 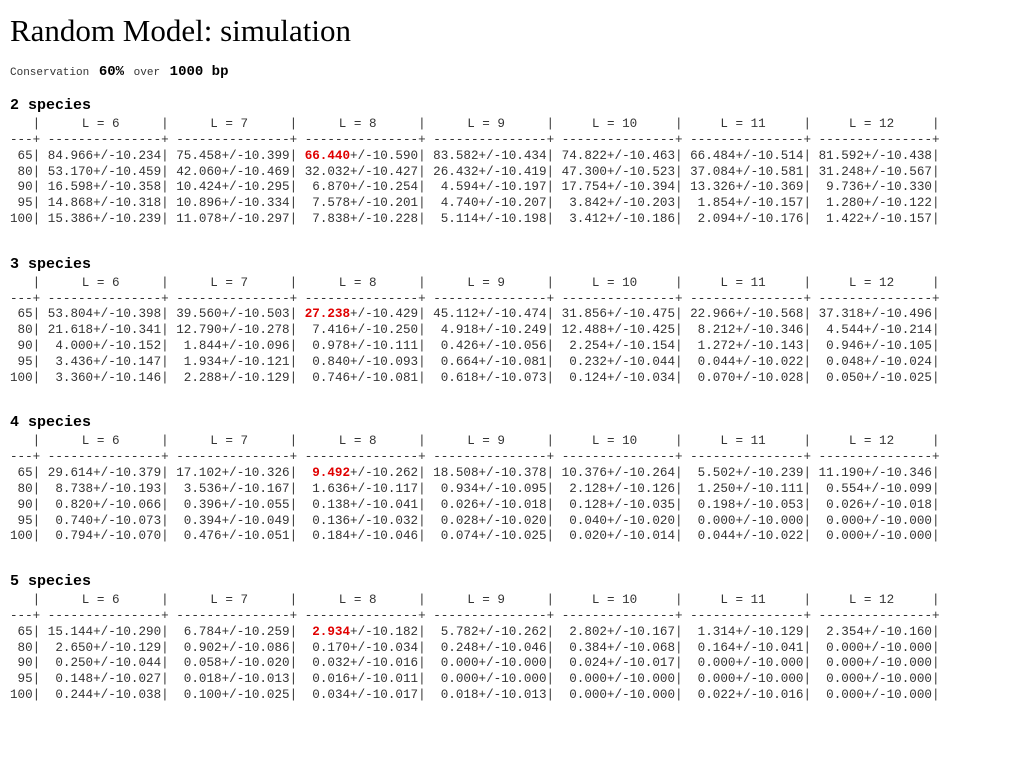 What do you see at coordinates (233, 155) in the screenshot?
I see `cell: 75.458+/-10.399` at bounding box center [233, 155].